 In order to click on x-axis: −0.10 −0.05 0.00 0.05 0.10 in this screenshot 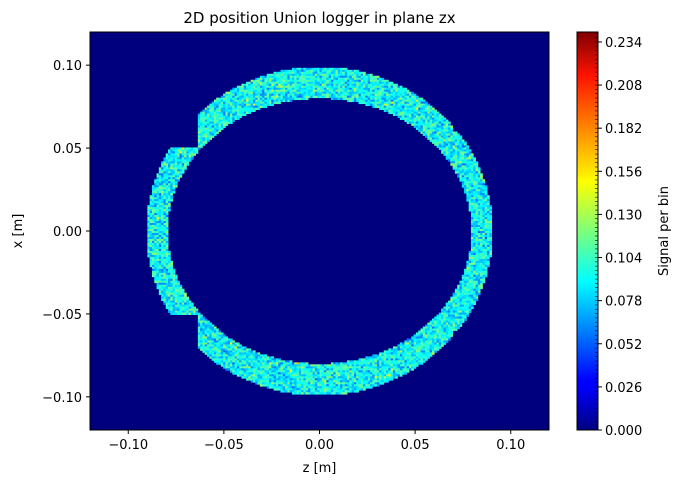, I will do `click(316, 441)`.